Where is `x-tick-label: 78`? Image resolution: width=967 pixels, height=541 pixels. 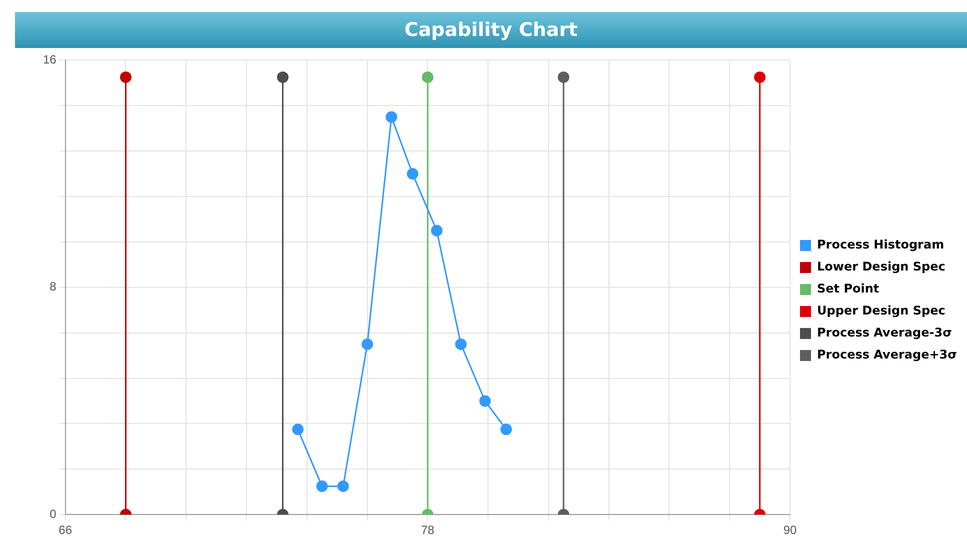 x-tick-label: 78 is located at coordinates (428, 530).